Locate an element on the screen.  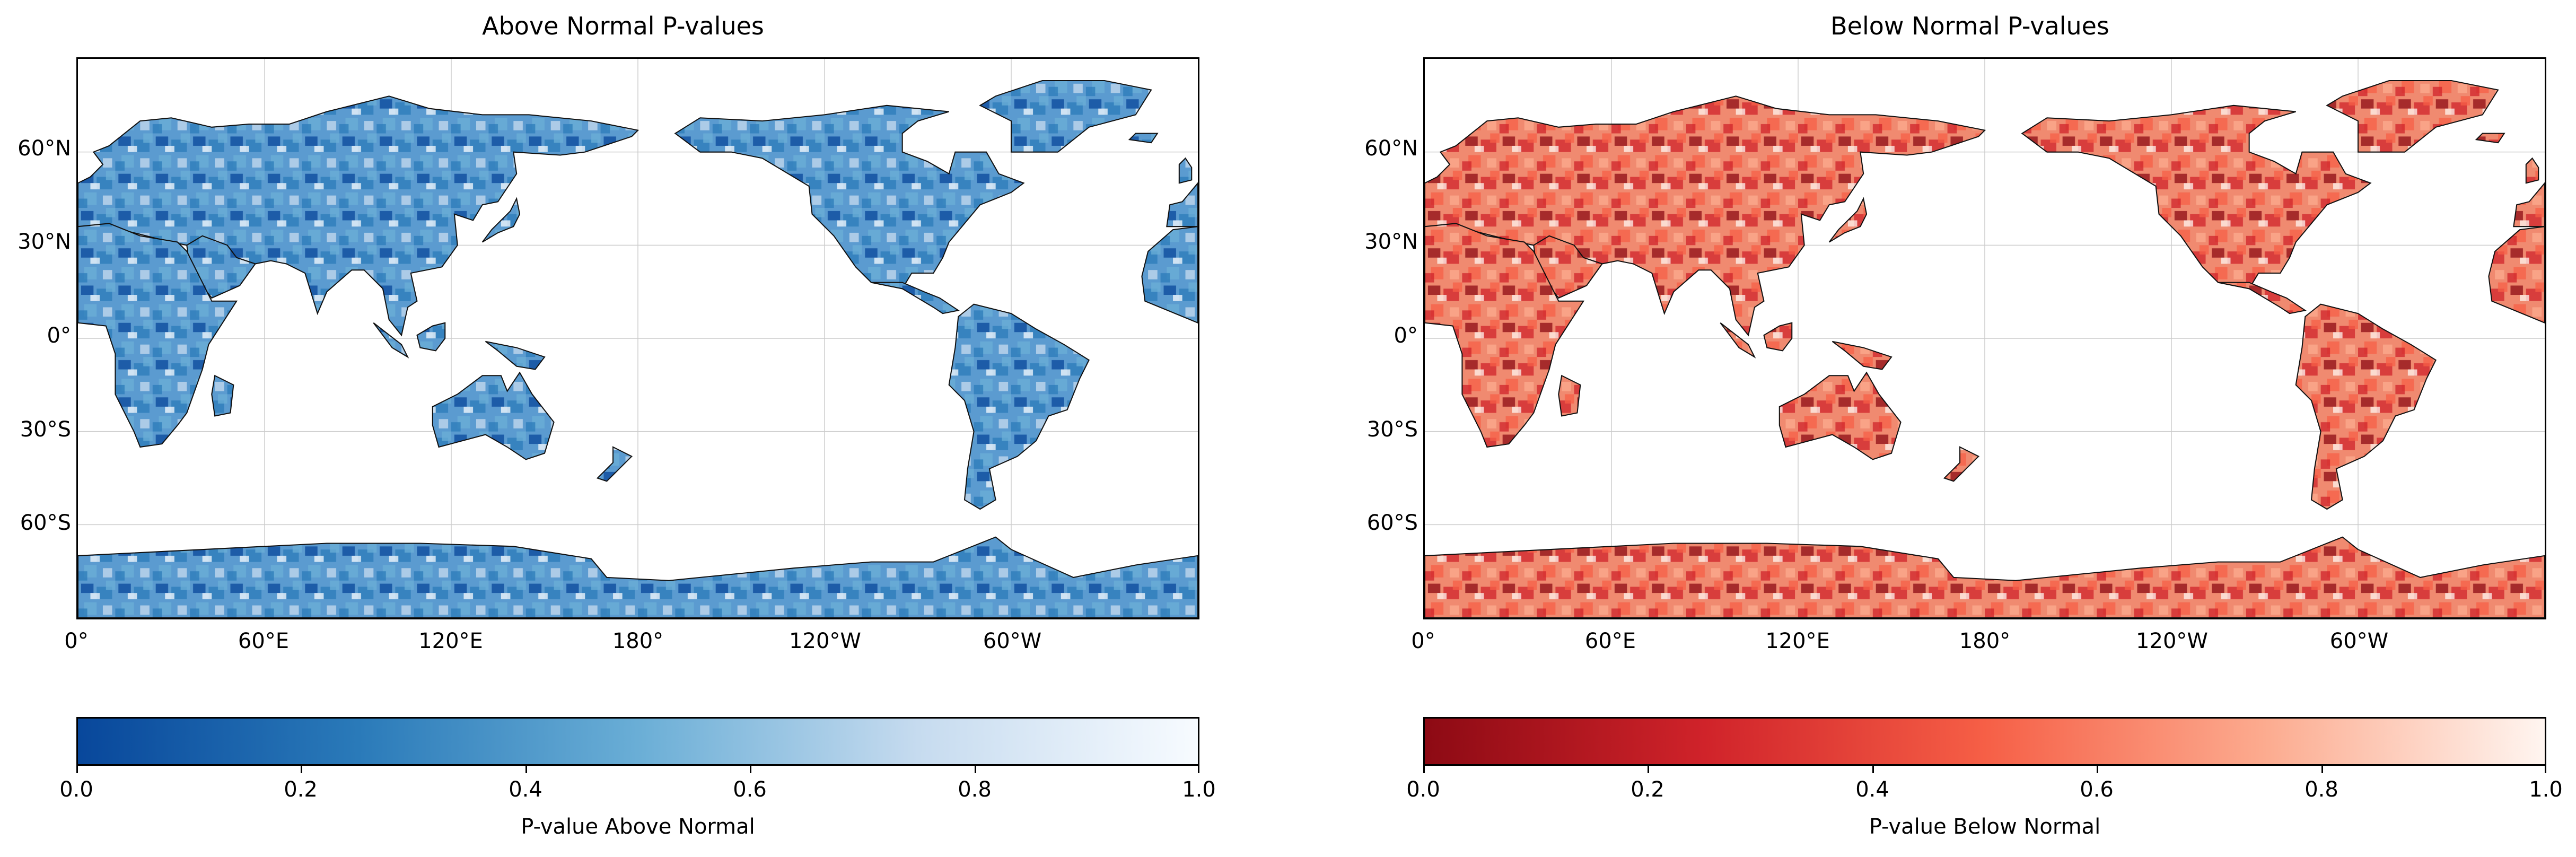
below-normal-colorbar is located at coordinates (1984, 741).